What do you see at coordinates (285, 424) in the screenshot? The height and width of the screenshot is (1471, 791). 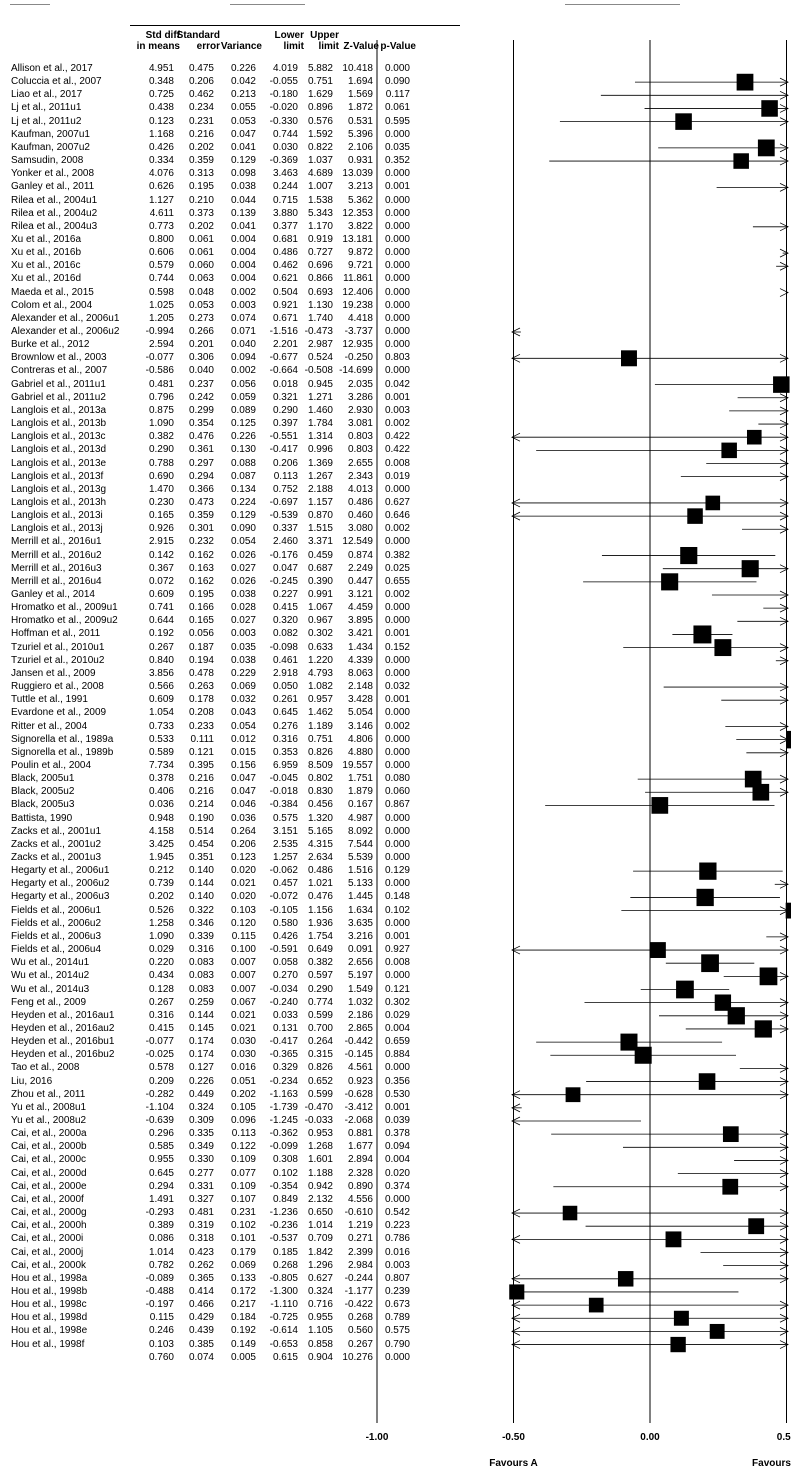 I see `cell-lo: 0.397` at bounding box center [285, 424].